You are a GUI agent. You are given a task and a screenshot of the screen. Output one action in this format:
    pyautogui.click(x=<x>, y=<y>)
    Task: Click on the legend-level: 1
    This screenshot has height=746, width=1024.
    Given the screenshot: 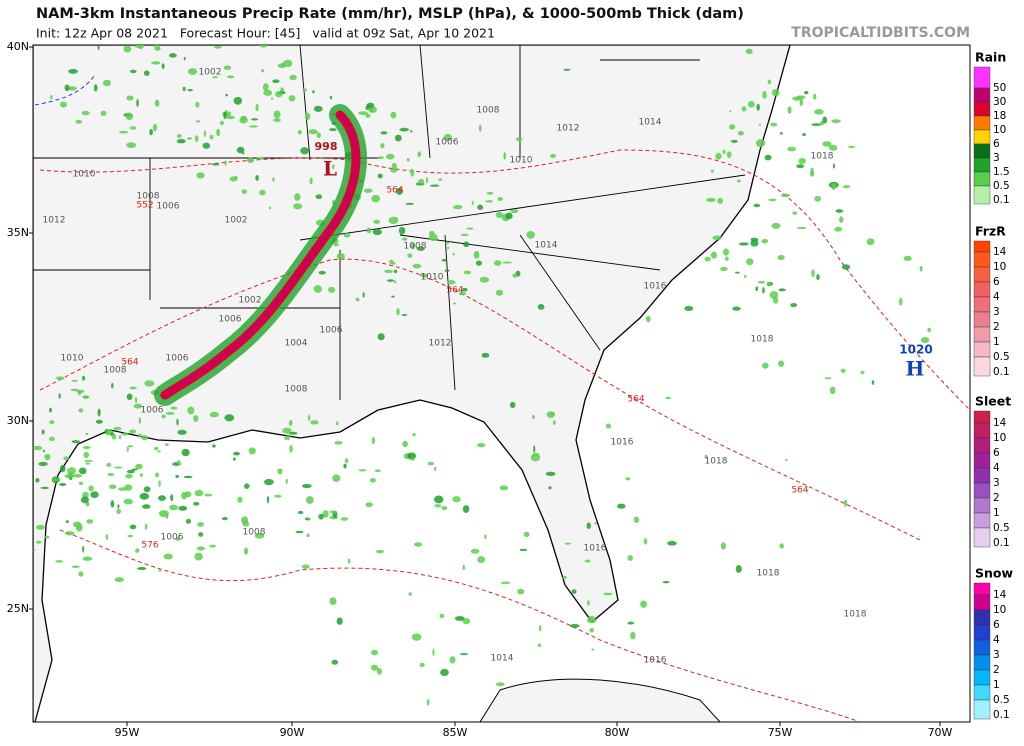 What is the action you would take?
    pyautogui.click(x=996, y=685)
    